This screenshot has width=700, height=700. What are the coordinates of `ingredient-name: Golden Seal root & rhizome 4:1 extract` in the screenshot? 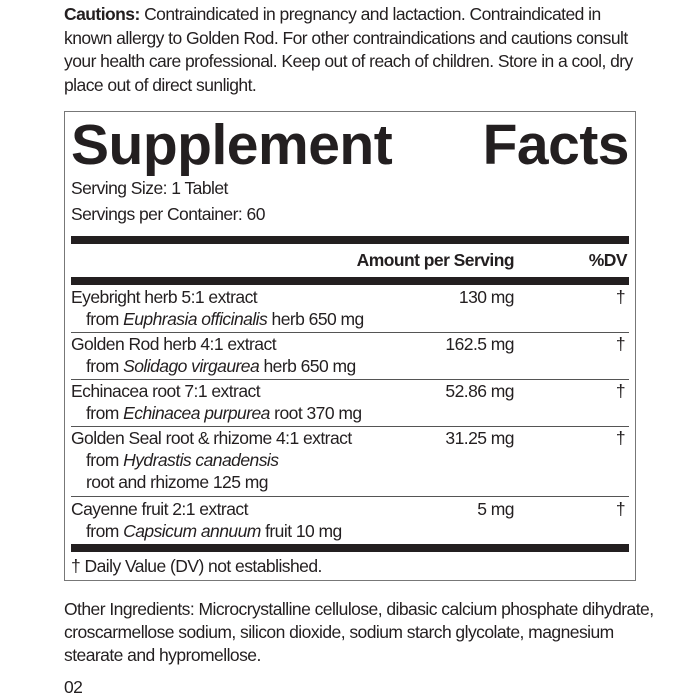 It's located at (211, 438).